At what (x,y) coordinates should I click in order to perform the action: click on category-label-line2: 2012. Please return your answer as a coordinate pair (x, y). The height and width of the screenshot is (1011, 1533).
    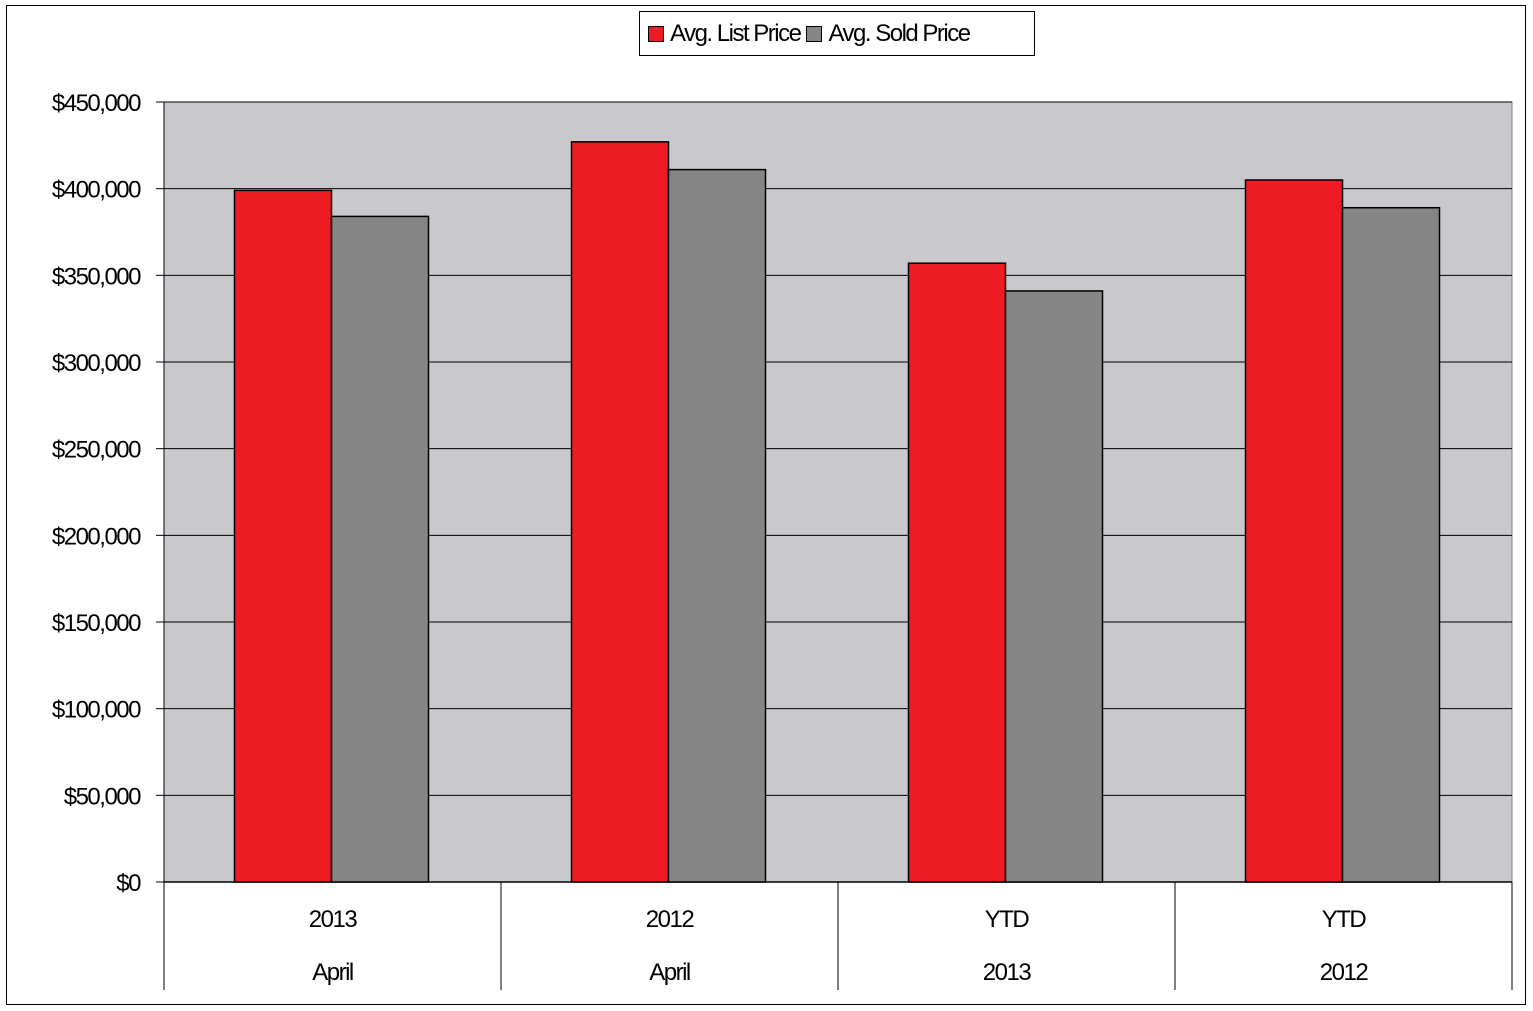
    Looking at the image, I should click on (1344, 972).